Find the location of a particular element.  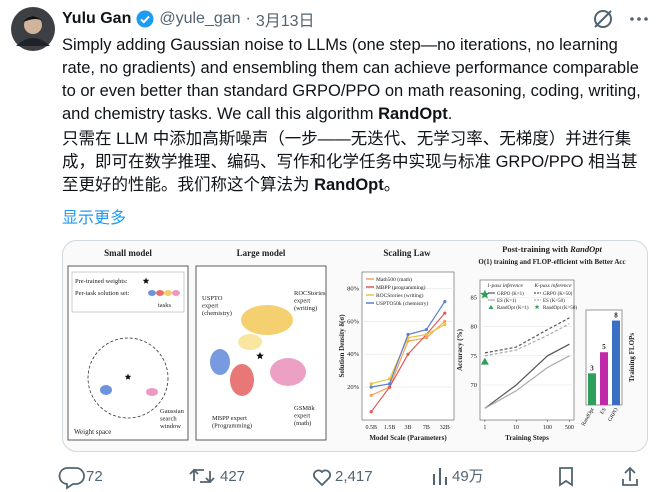

legend-swatch is located at coordinates (491, 307).